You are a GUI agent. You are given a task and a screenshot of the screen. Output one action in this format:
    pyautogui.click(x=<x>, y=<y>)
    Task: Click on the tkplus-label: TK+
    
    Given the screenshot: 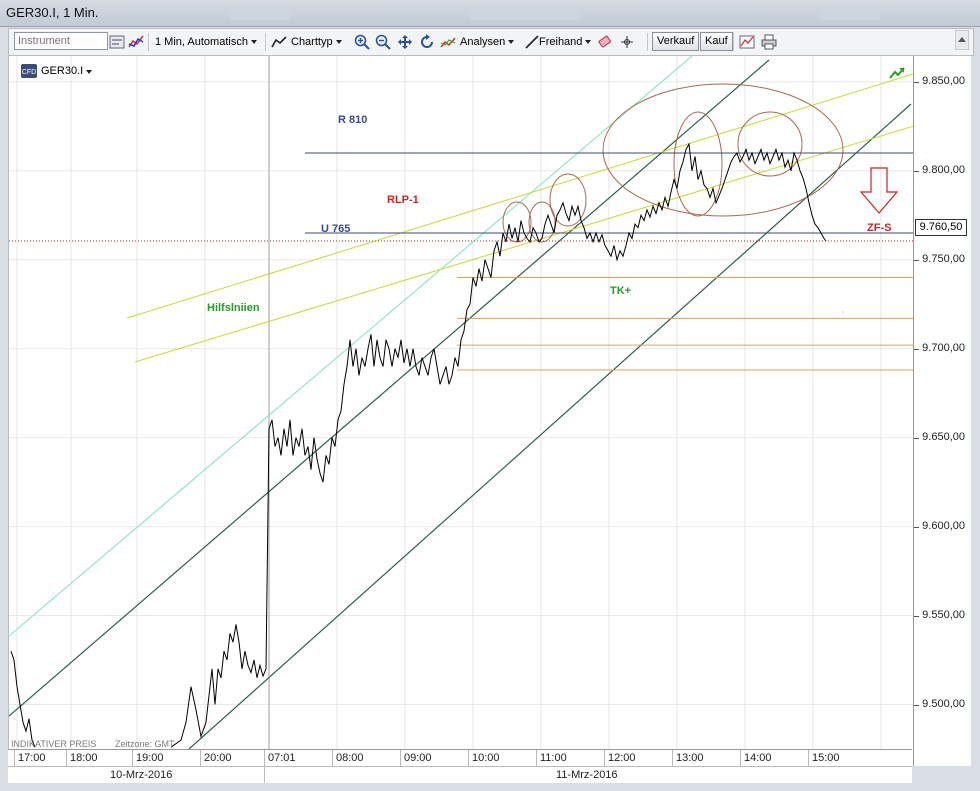 What is the action you would take?
    pyautogui.click(x=621, y=291)
    